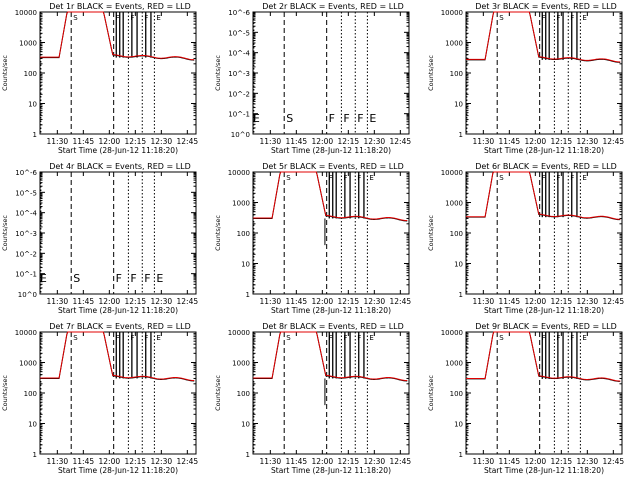 The image size is (640, 484). I want to click on plot-title: Det 6r BLACK = Events, RED = LLD, so click(546, 166).